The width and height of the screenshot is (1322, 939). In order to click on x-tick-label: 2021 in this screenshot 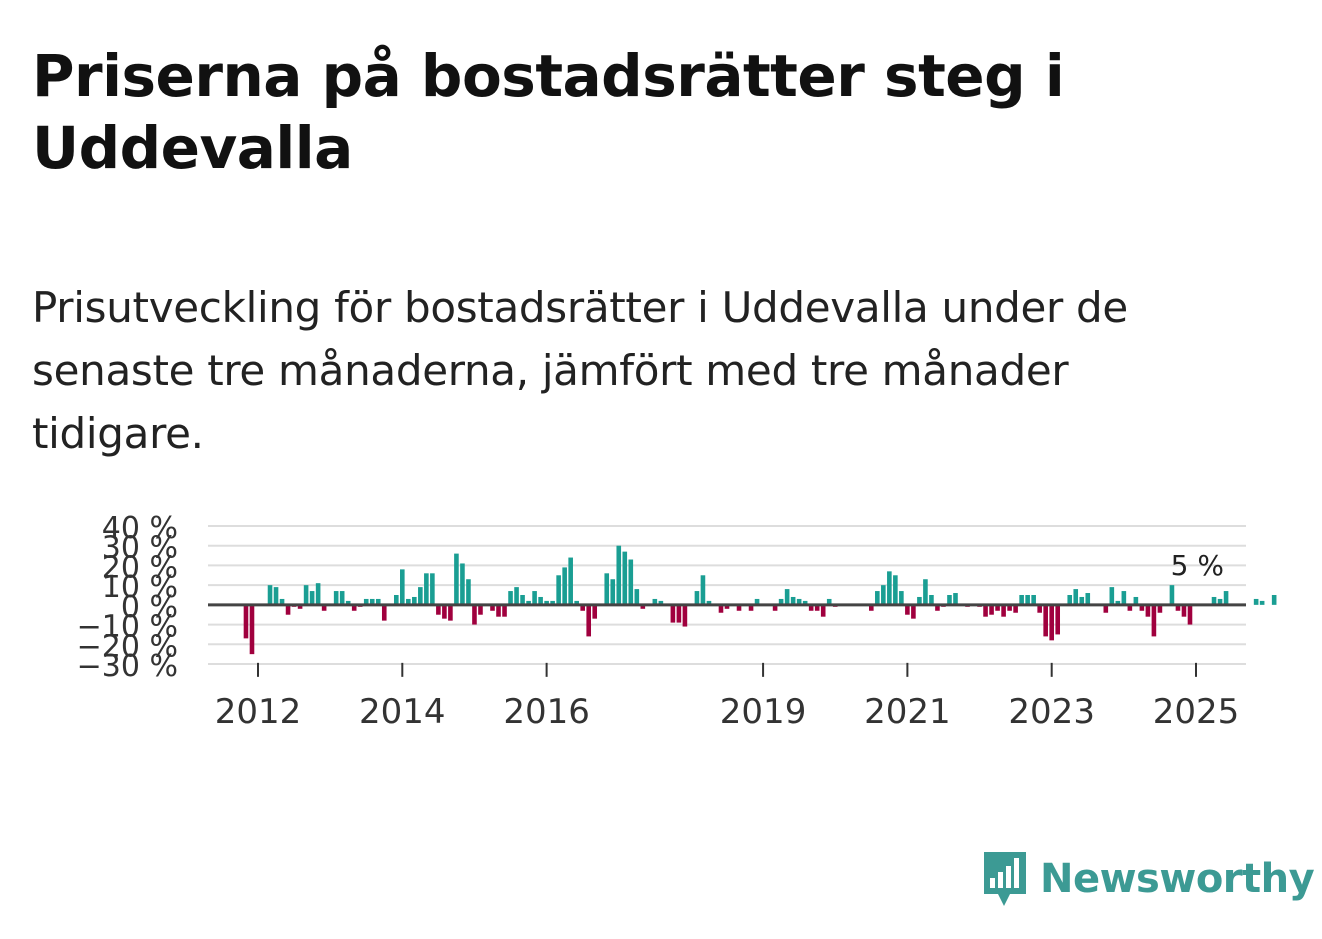, I will do `click(907, 712)`.